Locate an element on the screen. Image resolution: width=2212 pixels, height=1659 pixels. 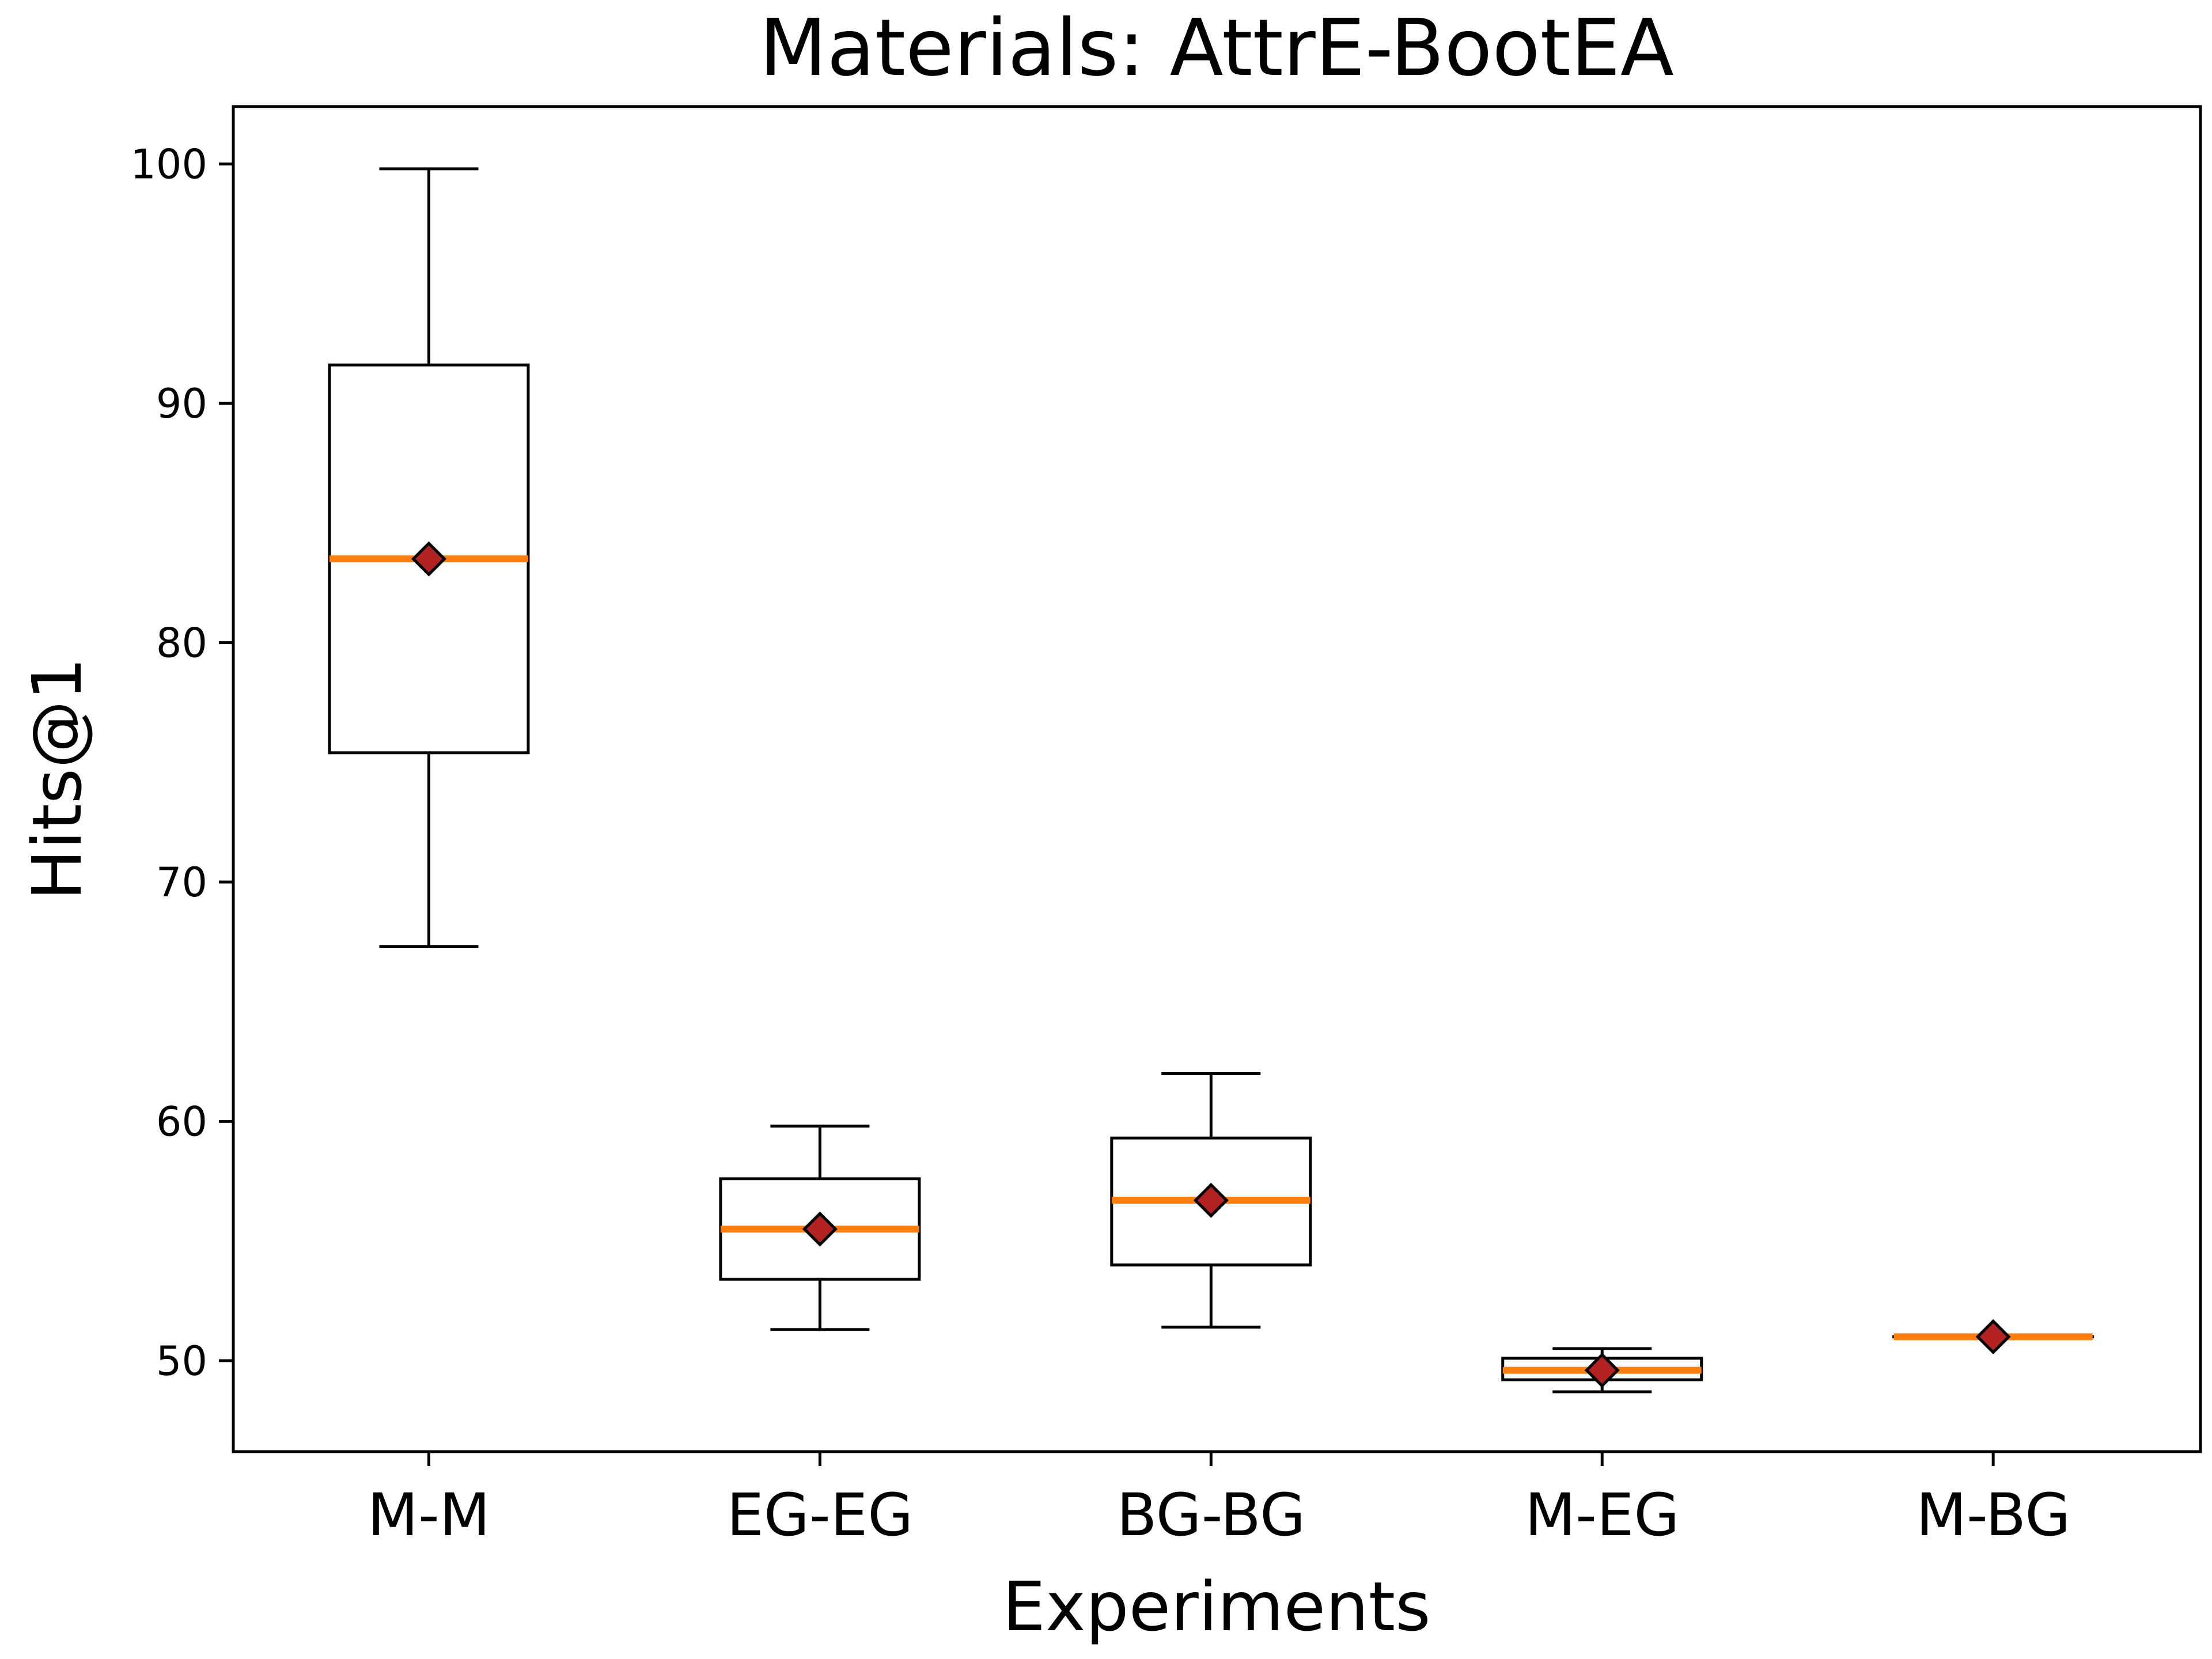
x-tick-label: EG-EG is located at coordinates (819, 1515).